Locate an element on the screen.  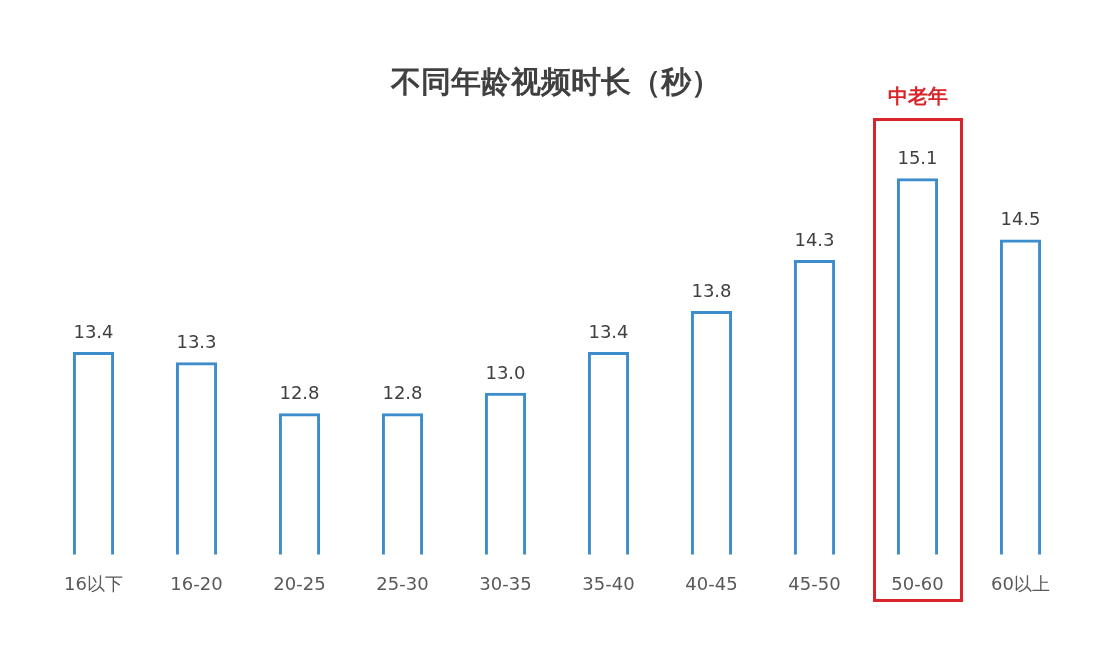
text: 中老年 is located at coordinates (917, 96).